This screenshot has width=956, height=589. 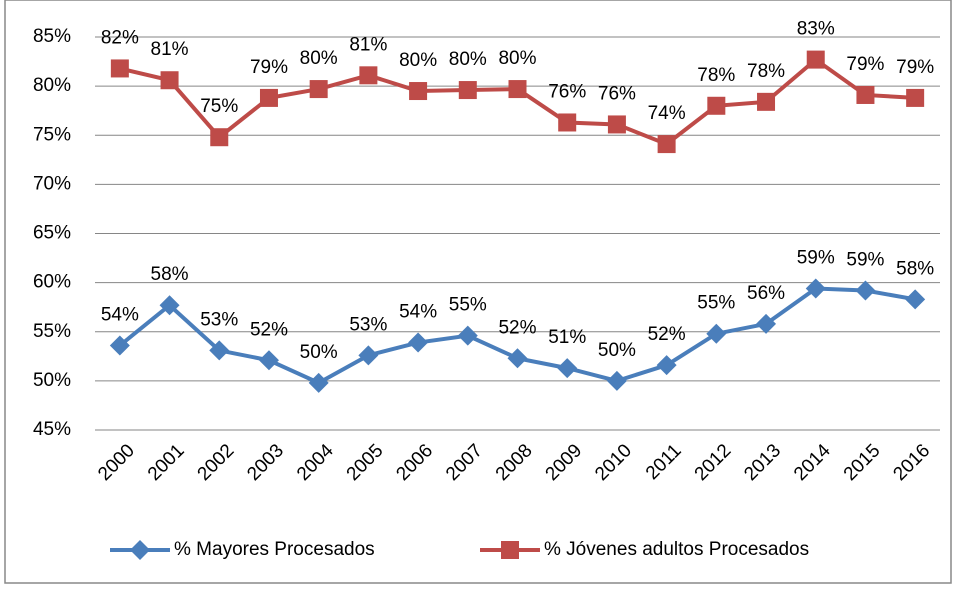 What do you see at coordinates (676, 549) in the screenshot?
I see `legend-label: % Jóvenes adultos Procesados` at bounding box center [676, 549].